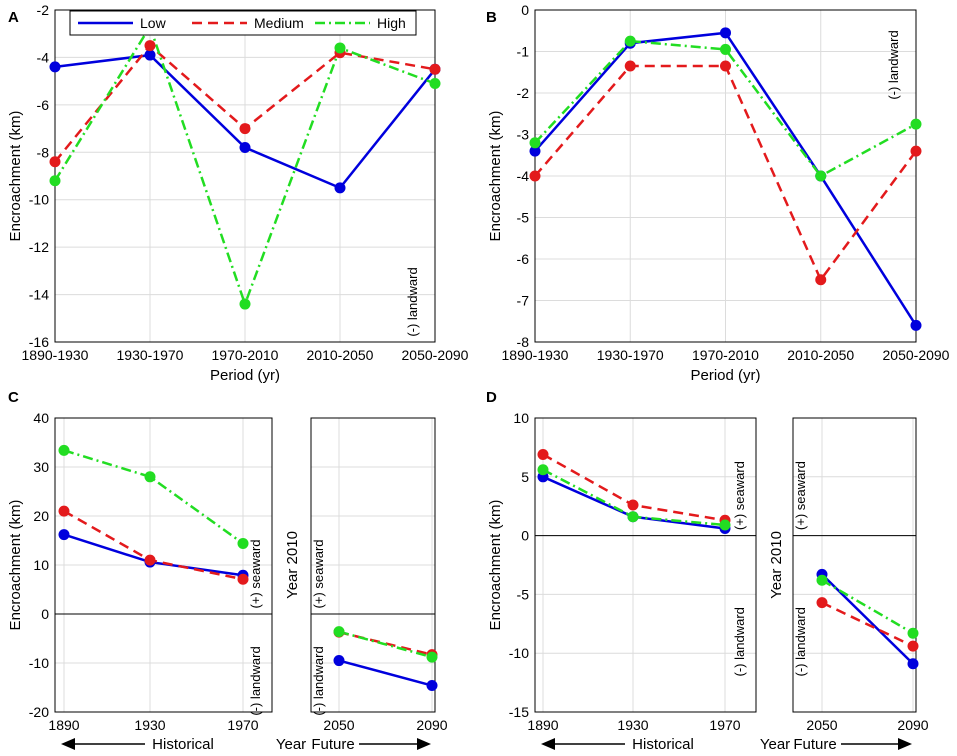  I want to click on bottom-label-year: Year, so click(775, 744).